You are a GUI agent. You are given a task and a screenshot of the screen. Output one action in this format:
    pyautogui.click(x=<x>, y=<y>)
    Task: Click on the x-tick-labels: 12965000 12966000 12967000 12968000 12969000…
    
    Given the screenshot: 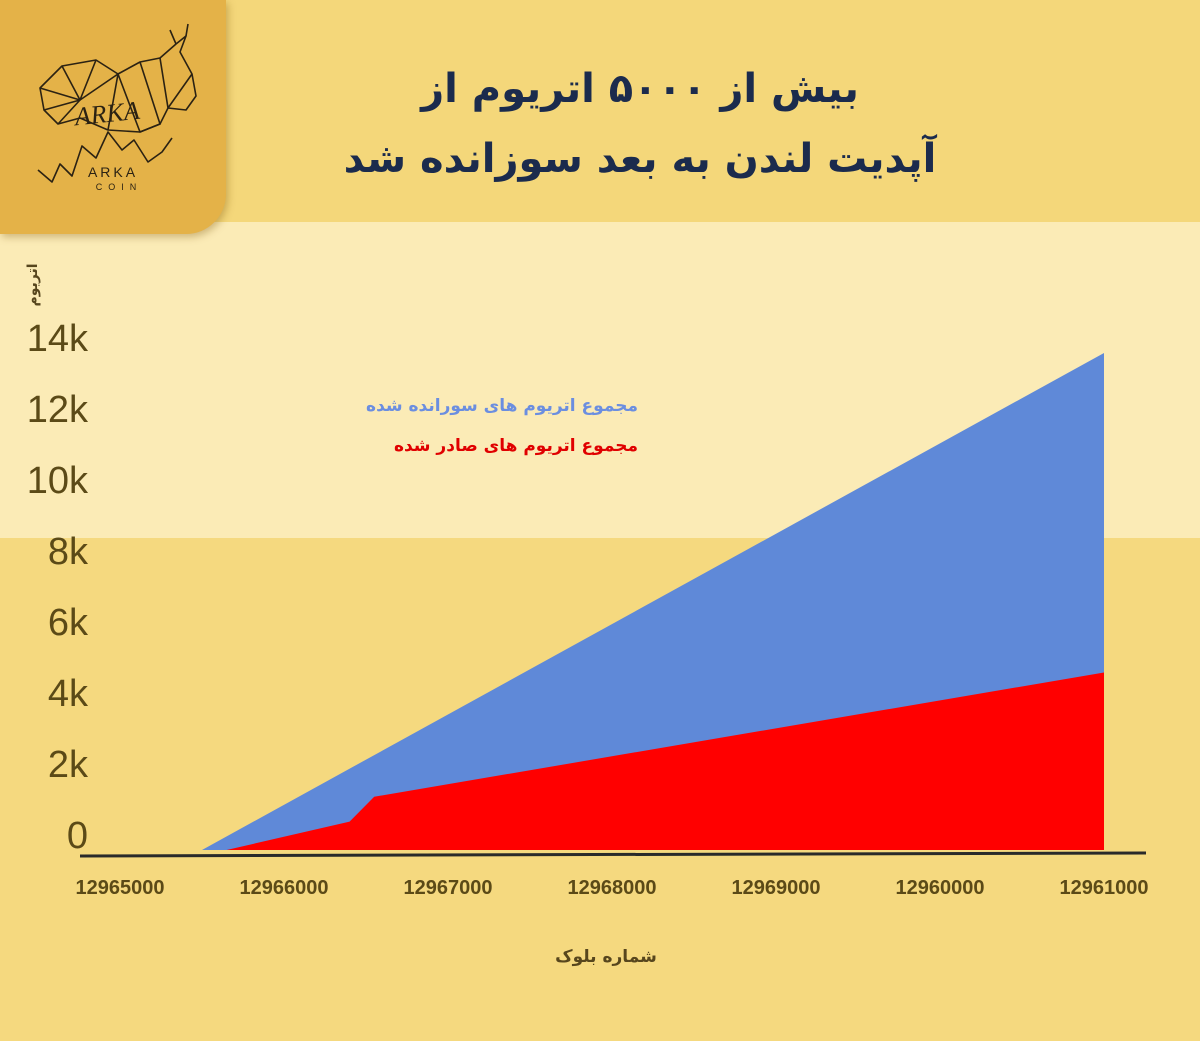 What is the action you would take?
    pyautogui.click(x=612, y=888)
    